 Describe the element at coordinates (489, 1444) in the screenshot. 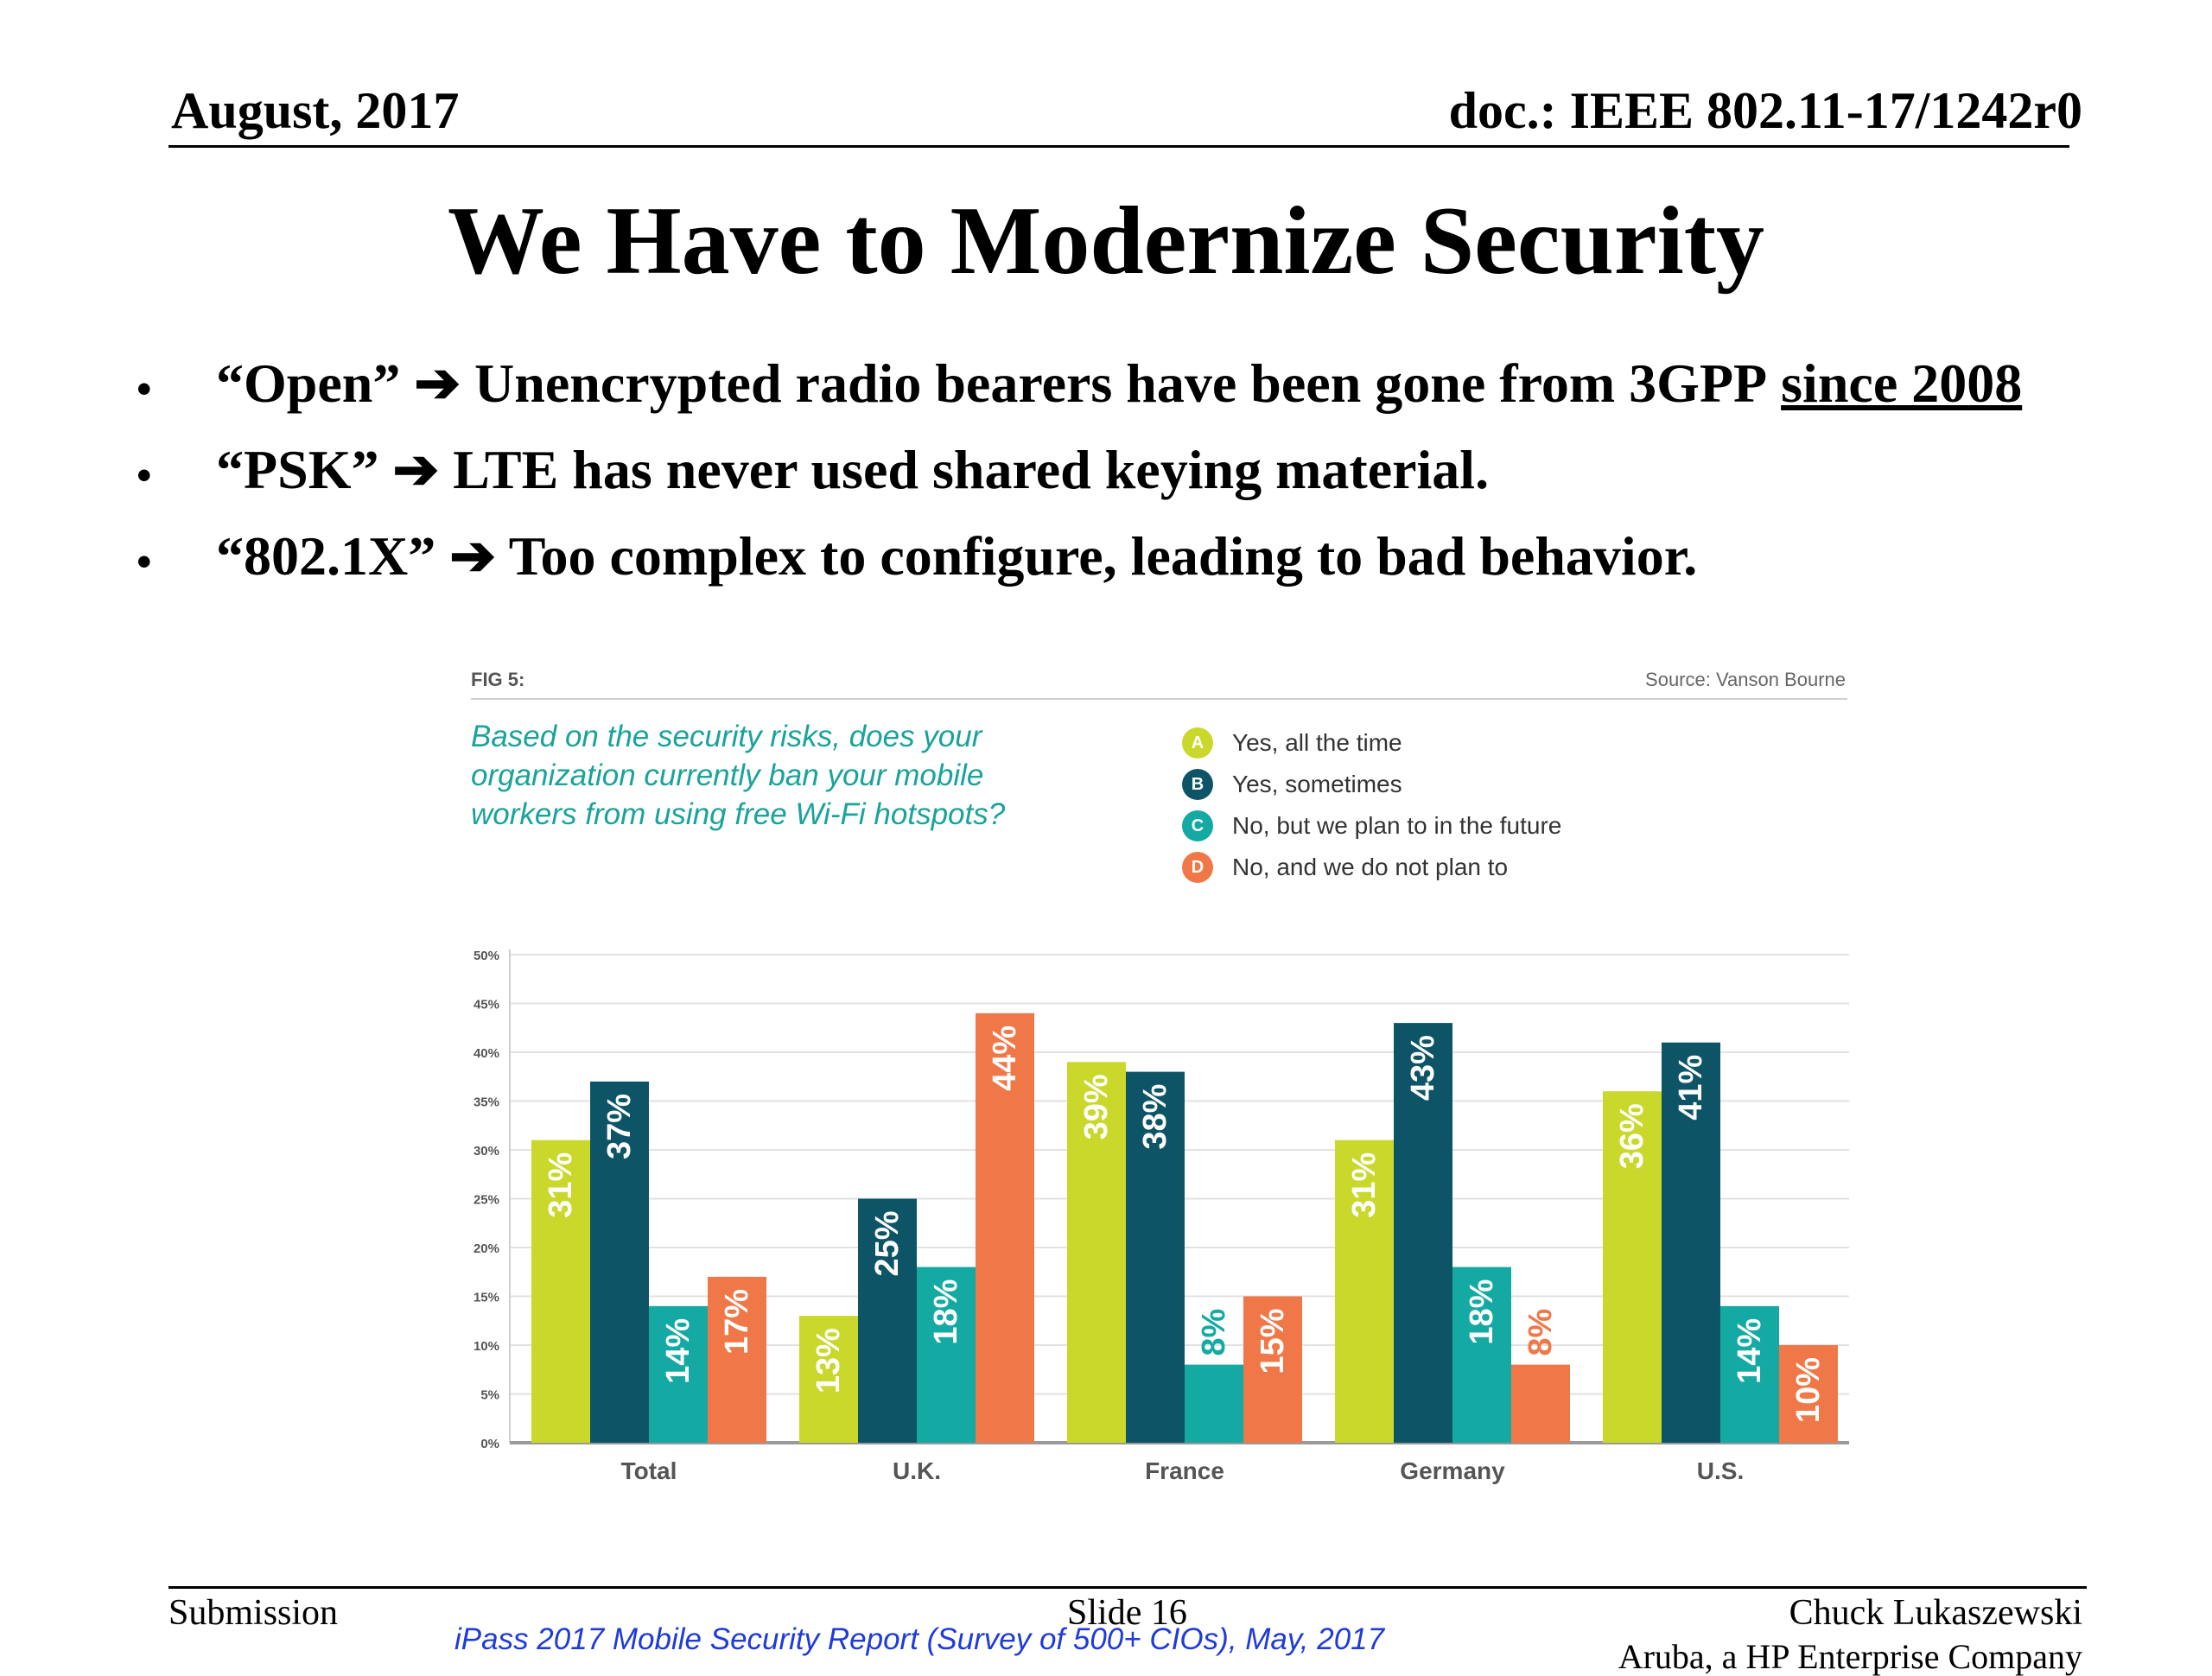

I see `y-tick-label: 0%` at that location.